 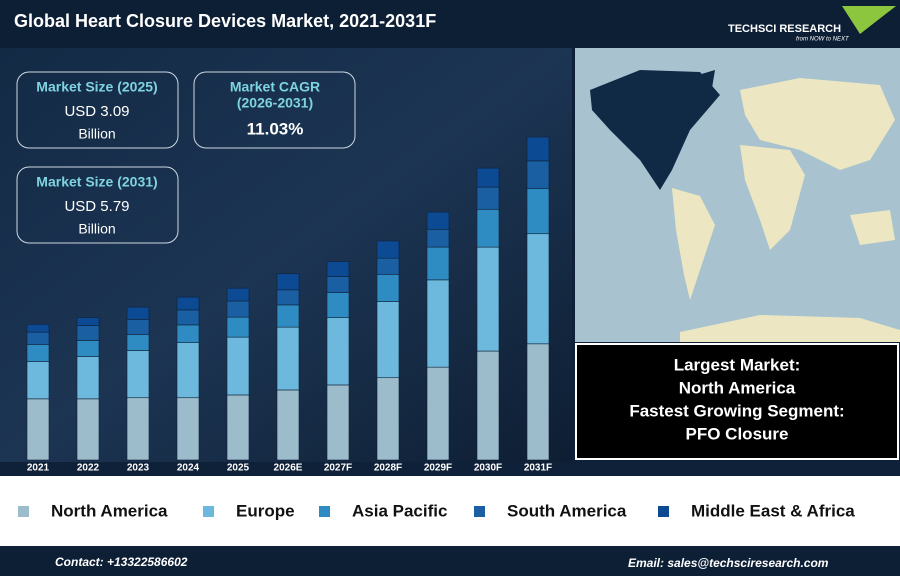 I want to click on x-tick-label: 2031F, so click(x=538, y=468).